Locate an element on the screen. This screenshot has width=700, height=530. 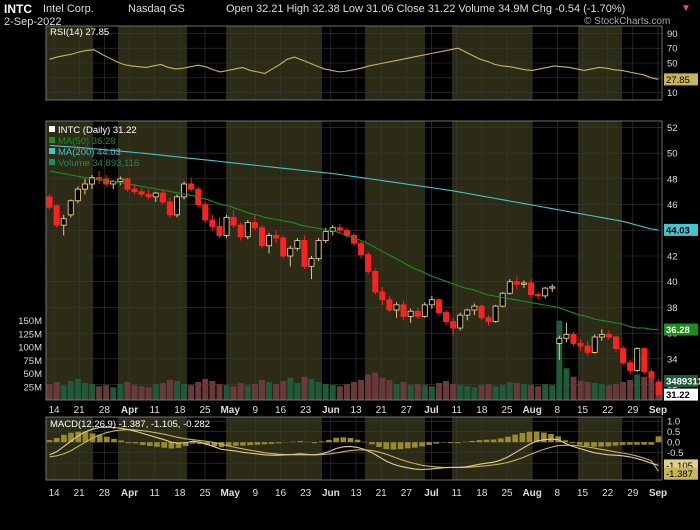
x-tick-label: Jun is located at coordinates (331, 410).